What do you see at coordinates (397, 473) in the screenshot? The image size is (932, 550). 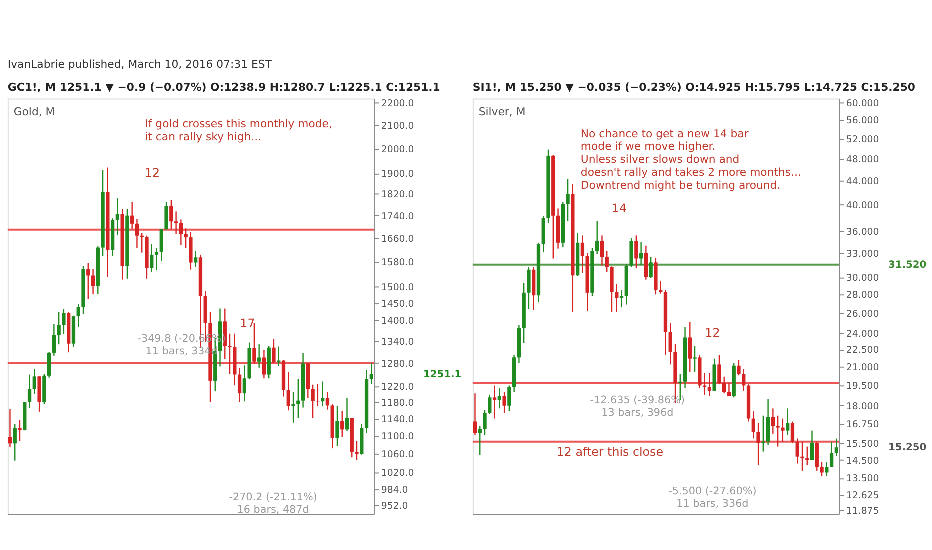 I see `y-tick-label: 1020.0` at bounding box center [397, 473].